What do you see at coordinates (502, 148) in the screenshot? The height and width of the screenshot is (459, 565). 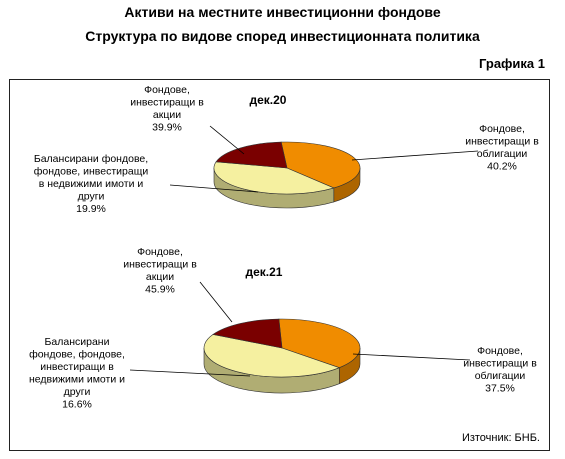 I see `data-label-bonds: Фондове, инвестиращи в облигации 40.2%` at bounding box center [502, 148].